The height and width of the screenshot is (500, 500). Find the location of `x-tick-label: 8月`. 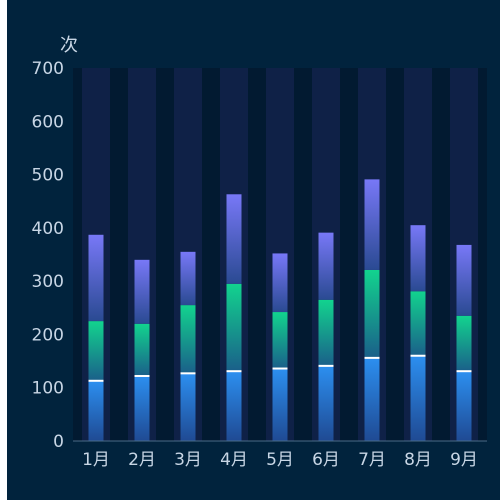

x-tick-label: 8月 is located at coordinates (418, 460).